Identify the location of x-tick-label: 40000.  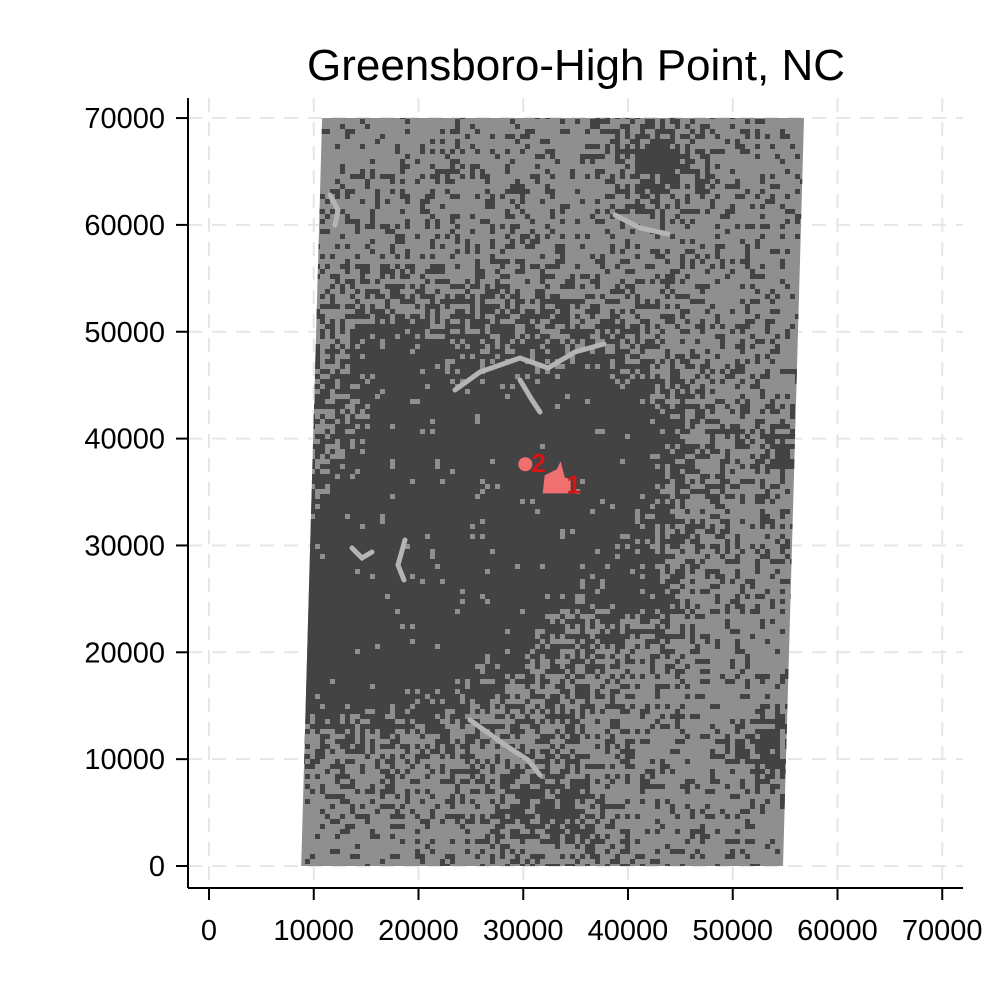
(628, 931).